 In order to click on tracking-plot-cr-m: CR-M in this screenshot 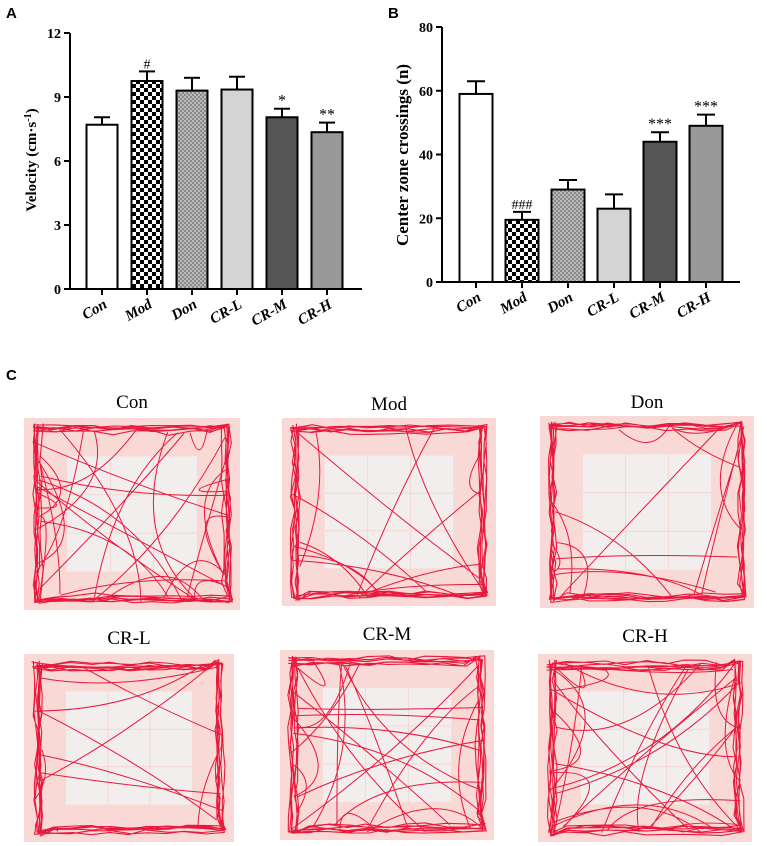, I will do `click(387, 732)`.